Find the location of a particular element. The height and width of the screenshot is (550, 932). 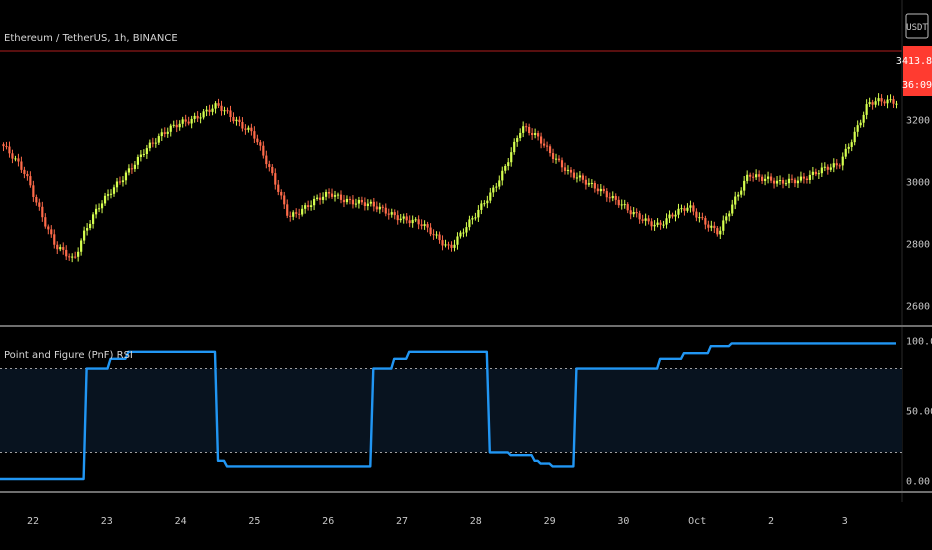

currency-badge: USDT is located at coordinates (917, 28).